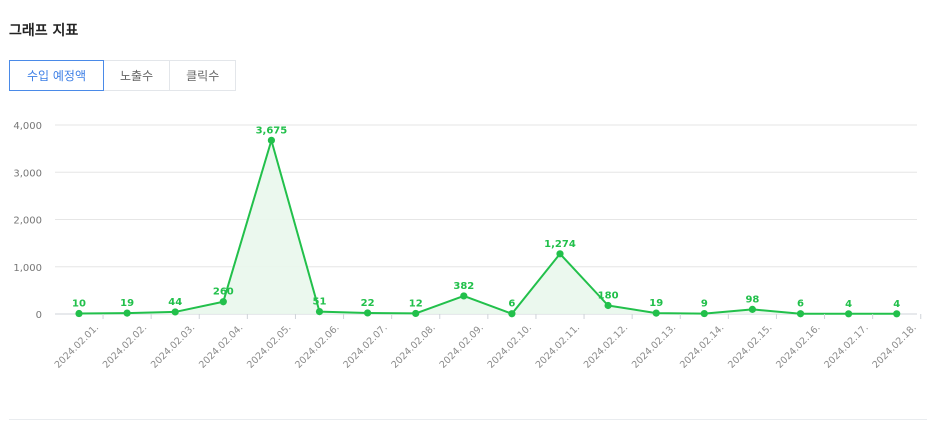 The image size is (936, 428). Describe the element at coordinates (606, 346) in the screenshot. I see `x-tick-label: 2024.02.12.` at that location.